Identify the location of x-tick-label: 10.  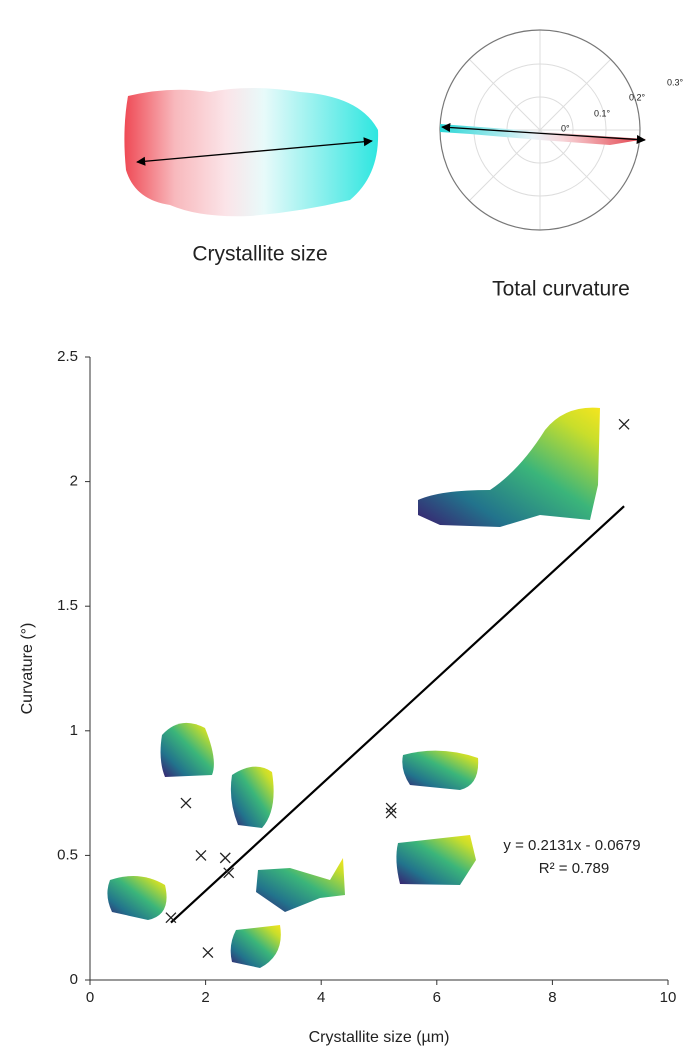
(668, 997).